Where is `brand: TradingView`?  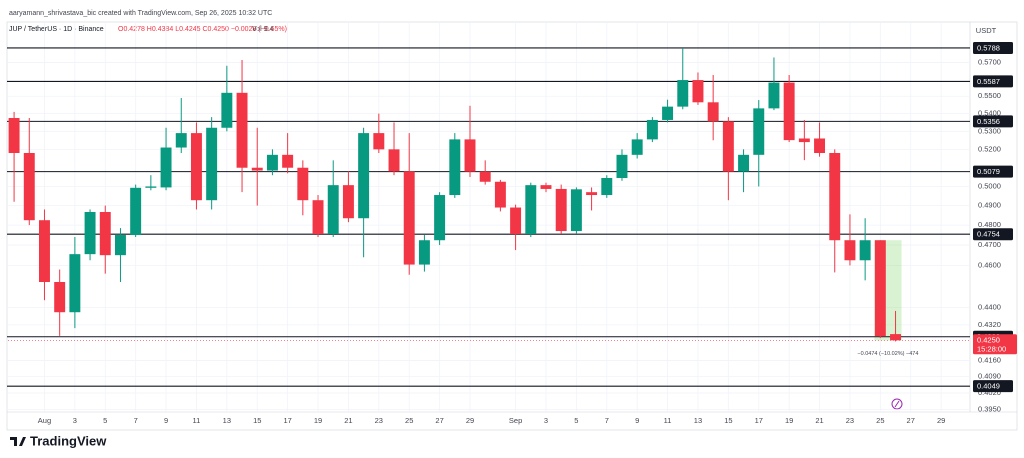 brand: TradingView is located at coordinates (68, 440).